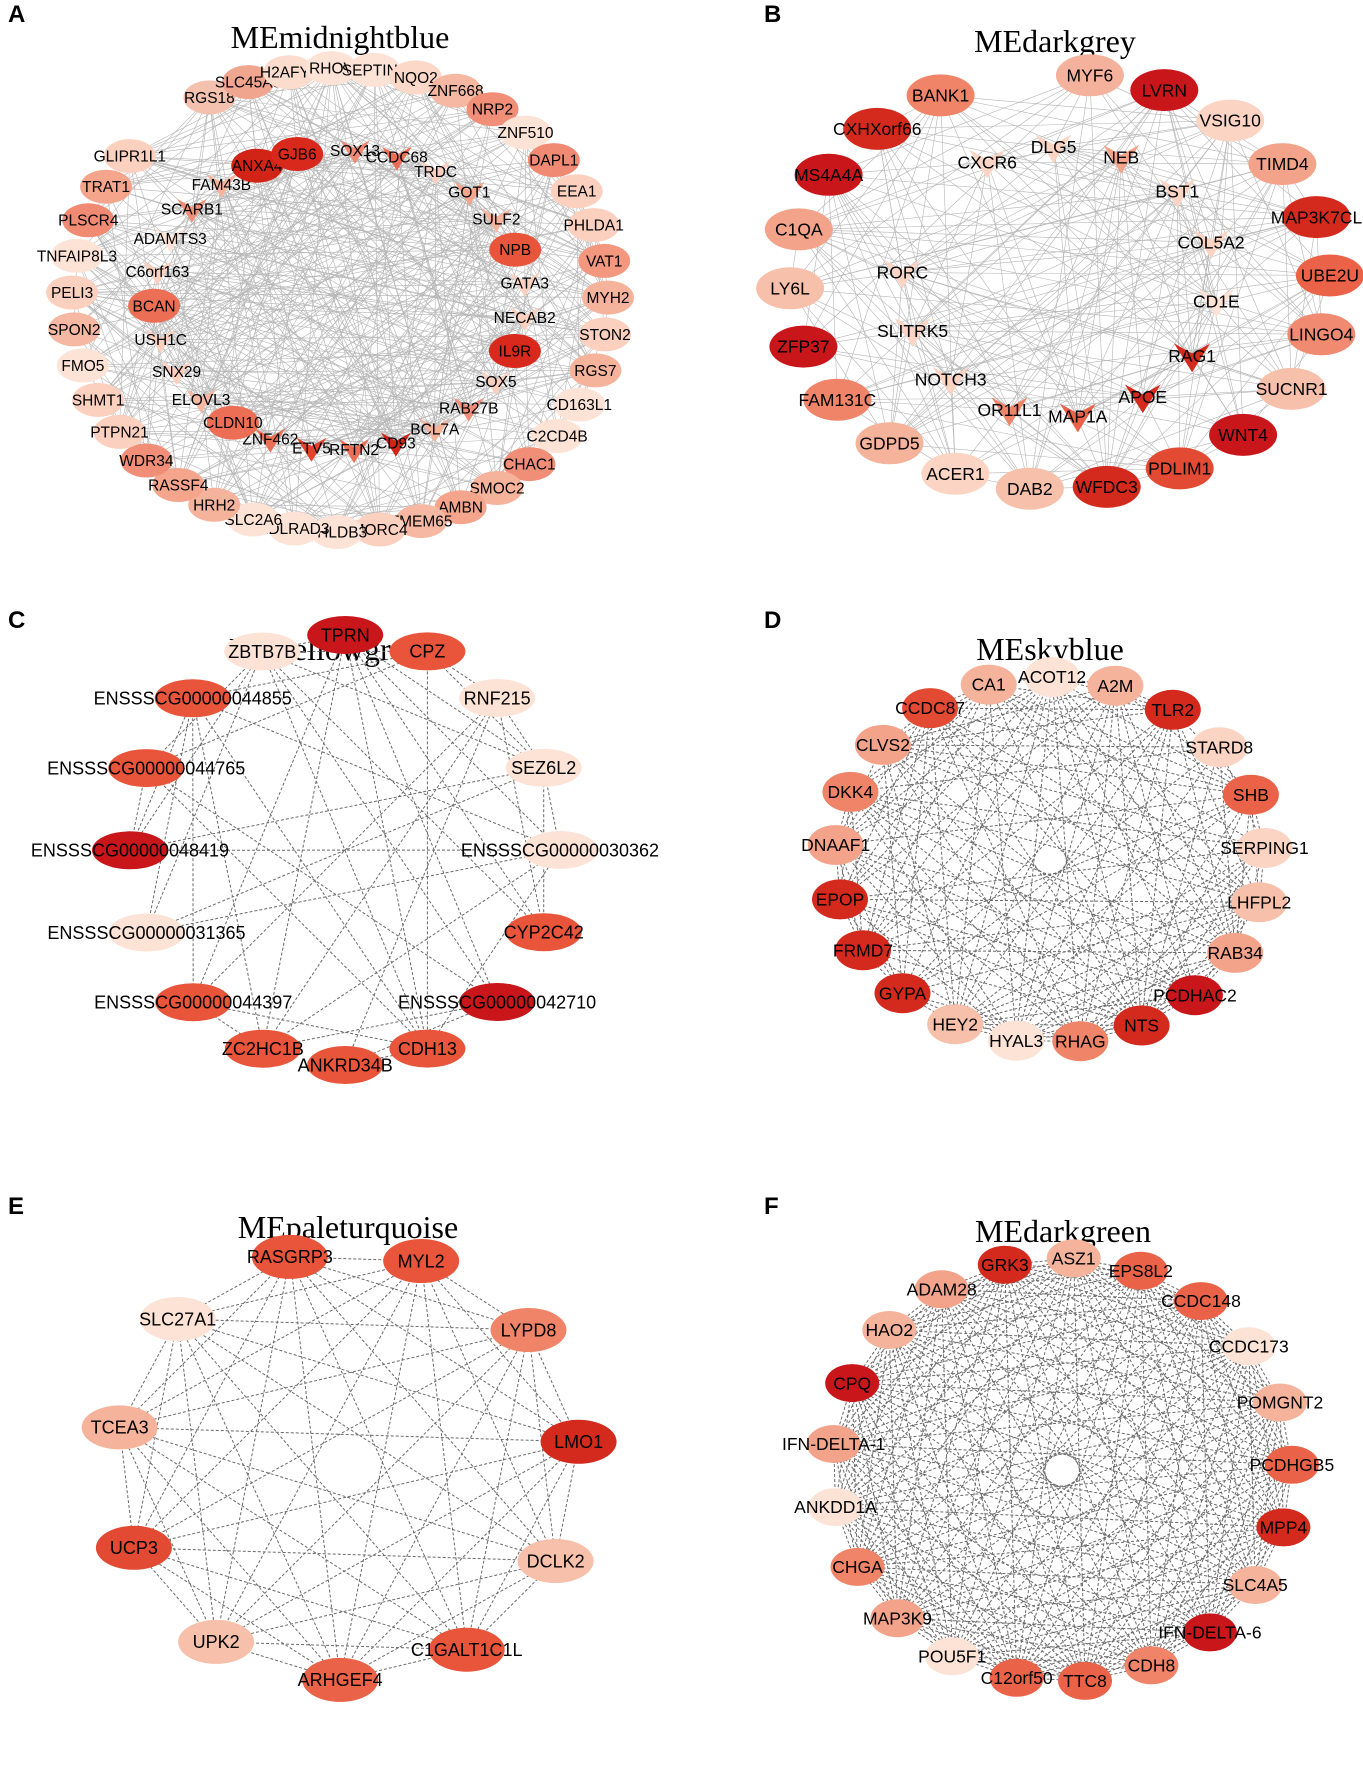 The width and height of the screenshot is (1363, 1790). What do you see at coordinates (492, 109) in the screenshot?
I see `network-node: NRP2` at bounding box center [492, 109].